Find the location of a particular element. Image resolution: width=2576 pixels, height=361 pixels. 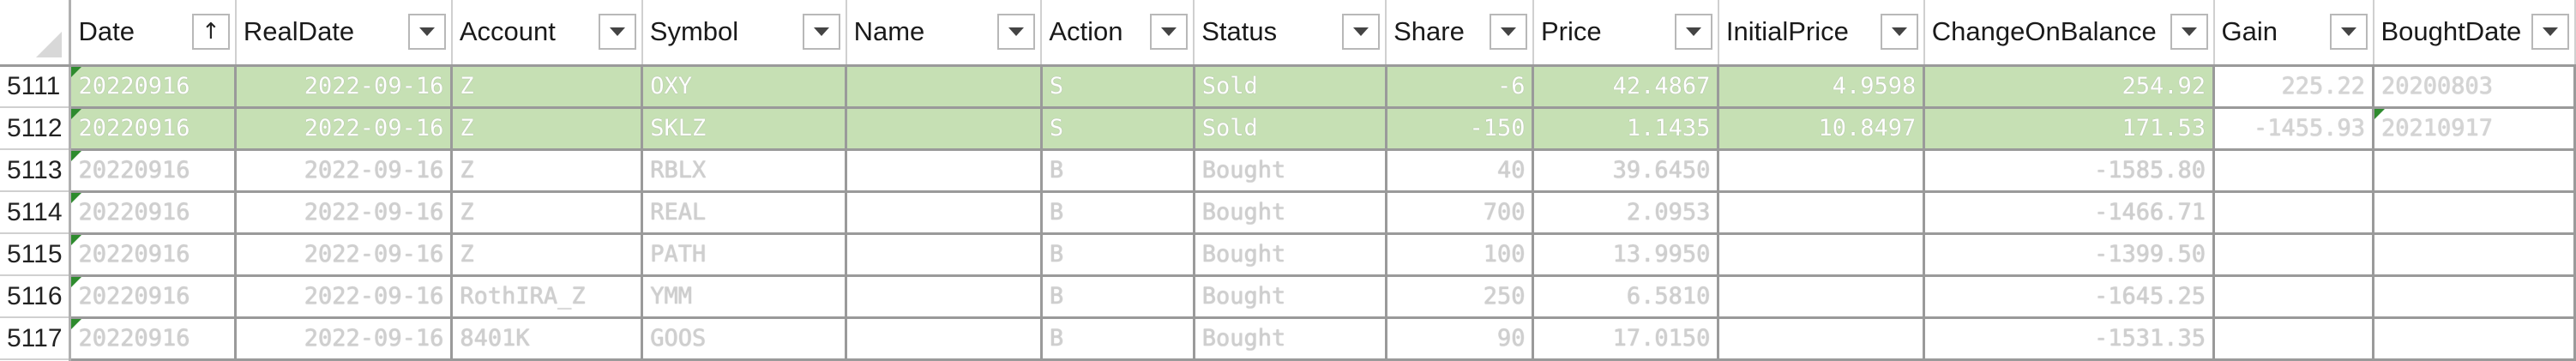

column-header-account: Account is located at coordinates (547, 33).